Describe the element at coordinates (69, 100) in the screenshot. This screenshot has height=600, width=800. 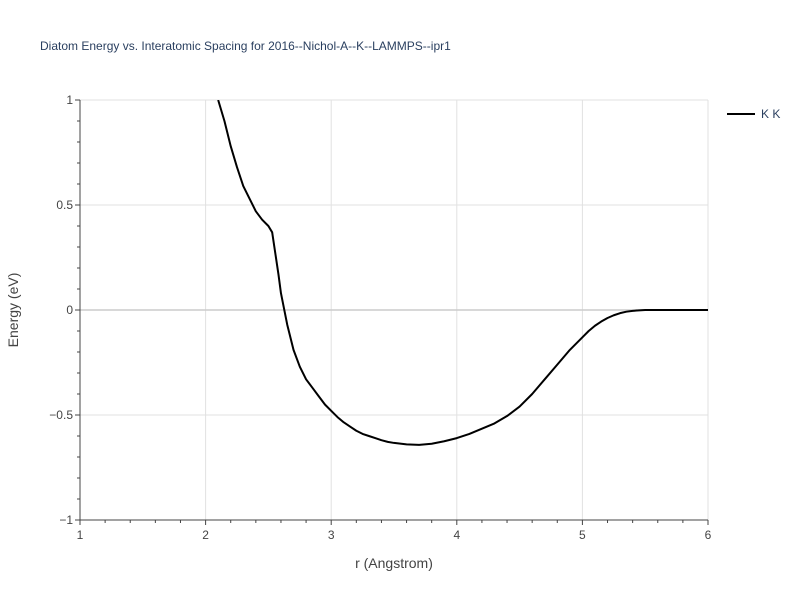
I see `y-tick-label: 1` at that location.